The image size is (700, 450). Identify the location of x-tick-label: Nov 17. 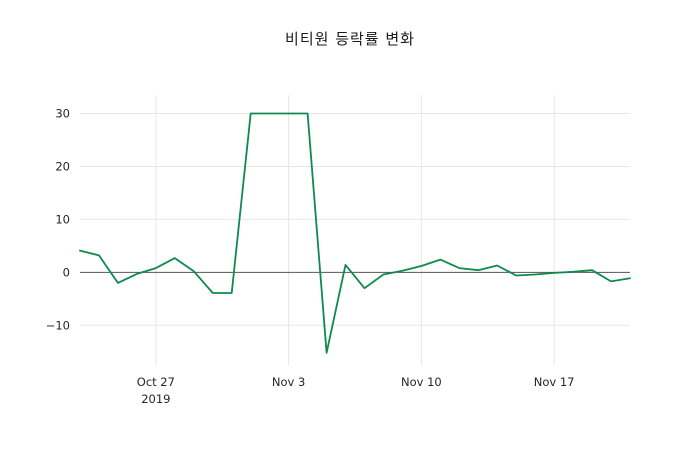
(554, 382).